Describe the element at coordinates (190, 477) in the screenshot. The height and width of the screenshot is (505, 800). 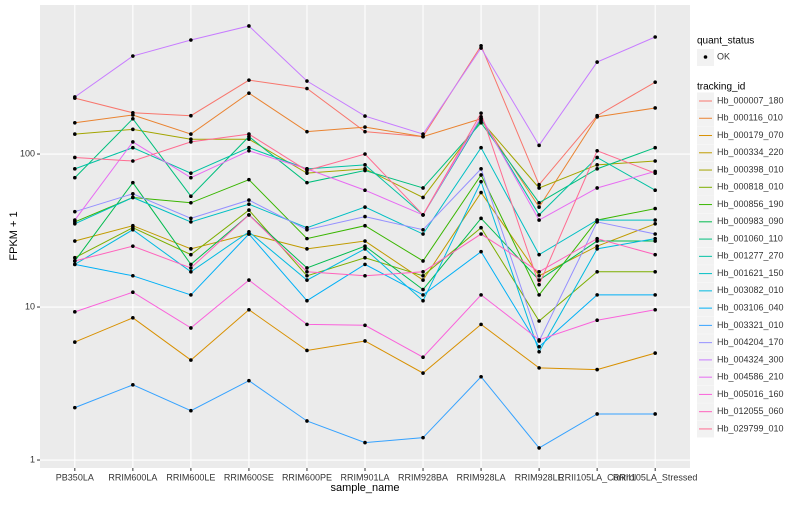
I see `x-tick-label: RRIM600LE` at that location.